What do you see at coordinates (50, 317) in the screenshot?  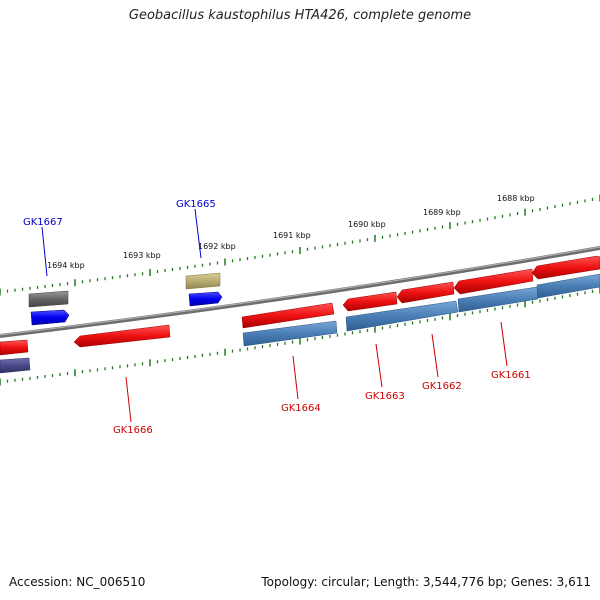 I see `gene-gk1667-blue` at bounding box center [50, 317].